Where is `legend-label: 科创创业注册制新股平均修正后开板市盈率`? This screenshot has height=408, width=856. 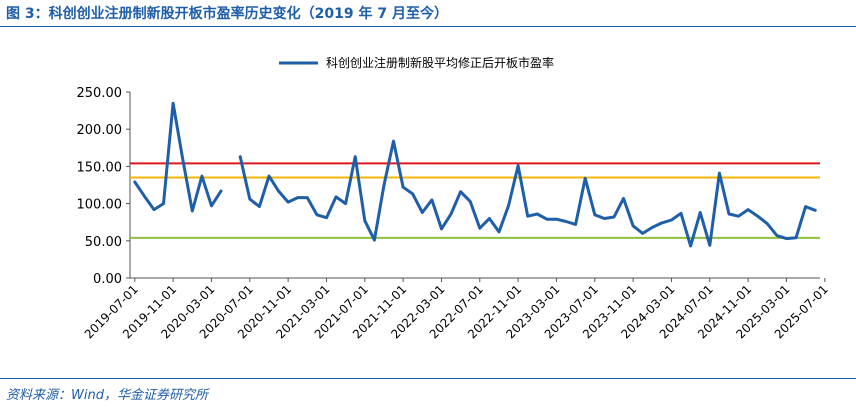
legend-label: 科创创业注册制新股平均修正后开板市盈率 is located at coordinates (440, 62).